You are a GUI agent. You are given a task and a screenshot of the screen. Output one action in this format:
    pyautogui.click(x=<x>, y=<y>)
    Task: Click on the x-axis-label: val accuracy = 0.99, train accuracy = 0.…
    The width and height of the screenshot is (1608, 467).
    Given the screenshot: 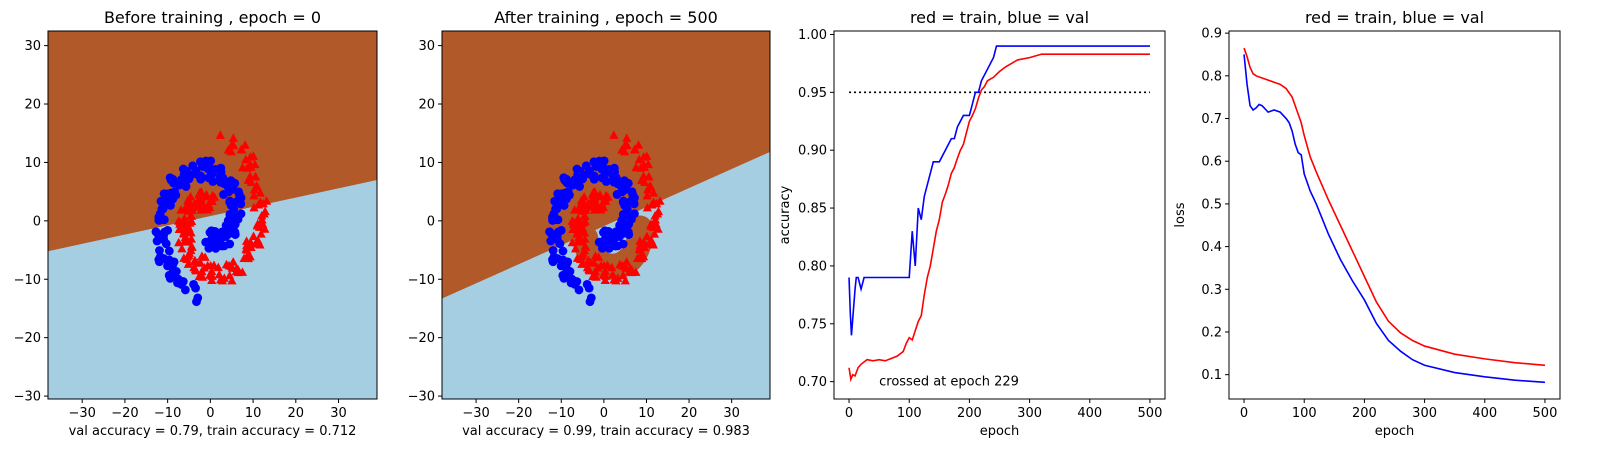 What is the action you would take?
    pyautogui.click(x=606, y=431)
    